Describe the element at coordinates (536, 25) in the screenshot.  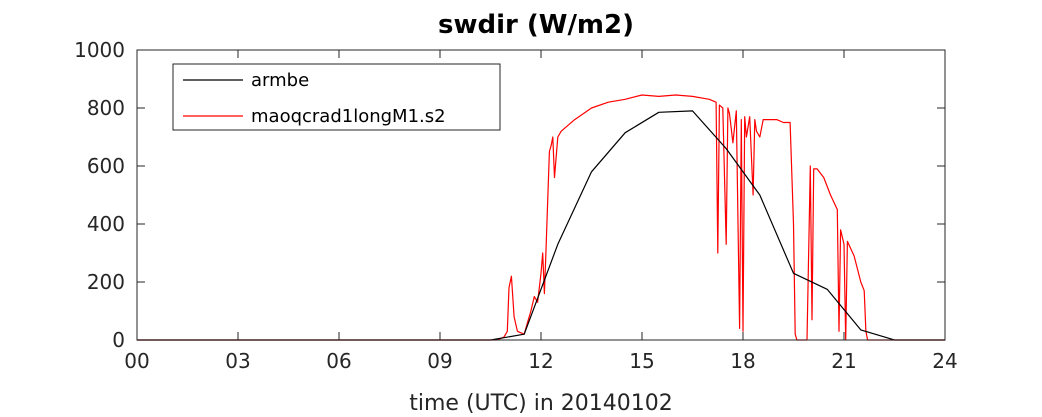
I see `chart-title: swdir (W/m2)` at that location.